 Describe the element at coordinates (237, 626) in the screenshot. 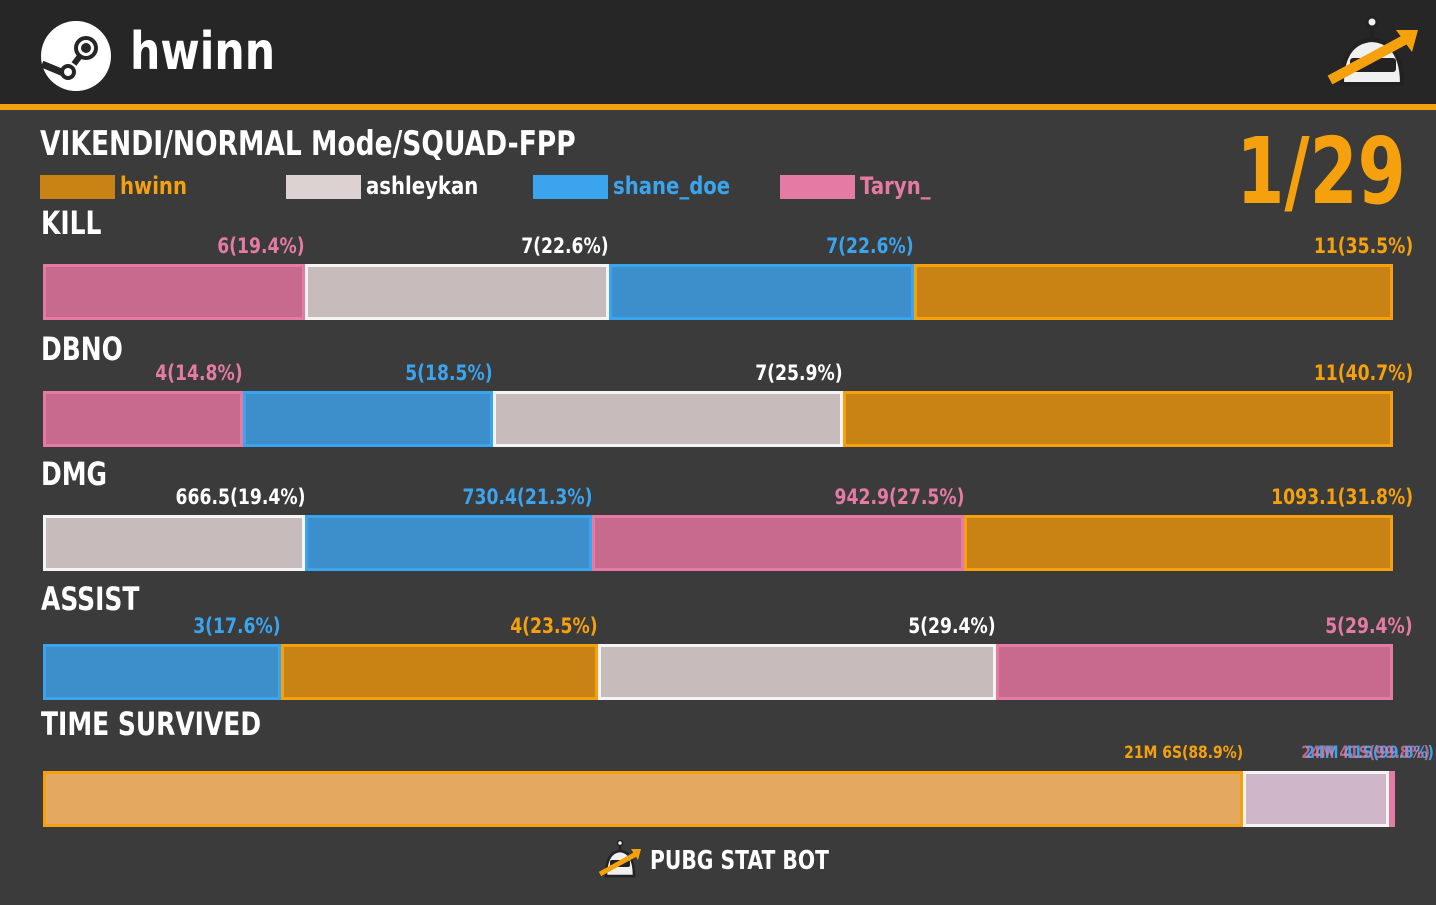

I see `bar-value-label: 3(17.6%)` at that location.